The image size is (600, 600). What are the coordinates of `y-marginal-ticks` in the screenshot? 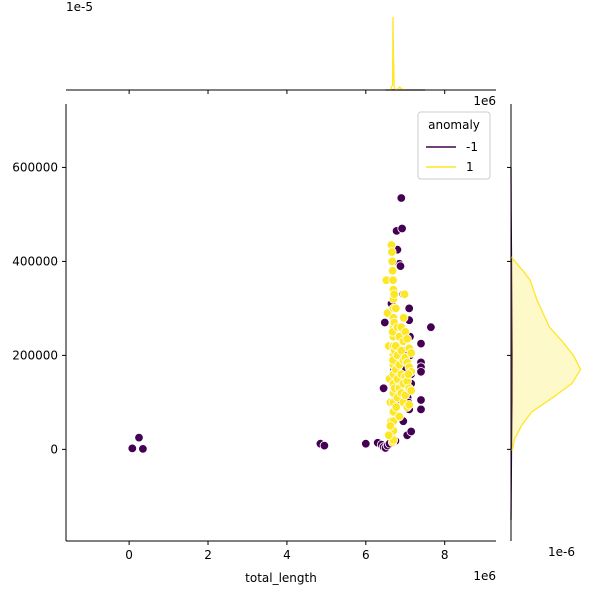 It's located at (509, 308).